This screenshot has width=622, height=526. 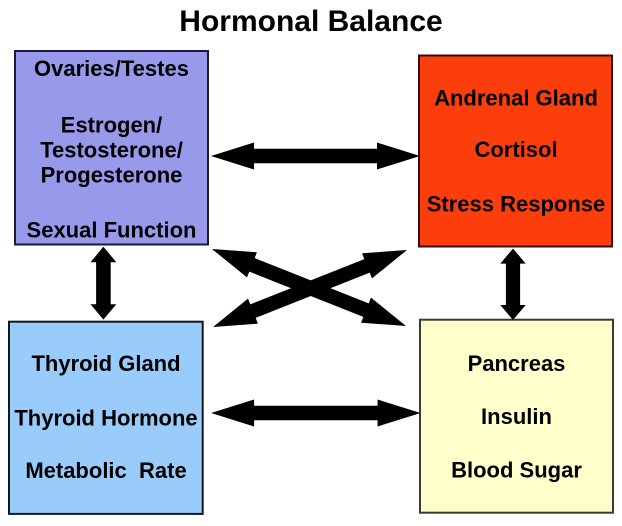 I want to click on svg-text: Progesterone, so click(x=112, y=175).